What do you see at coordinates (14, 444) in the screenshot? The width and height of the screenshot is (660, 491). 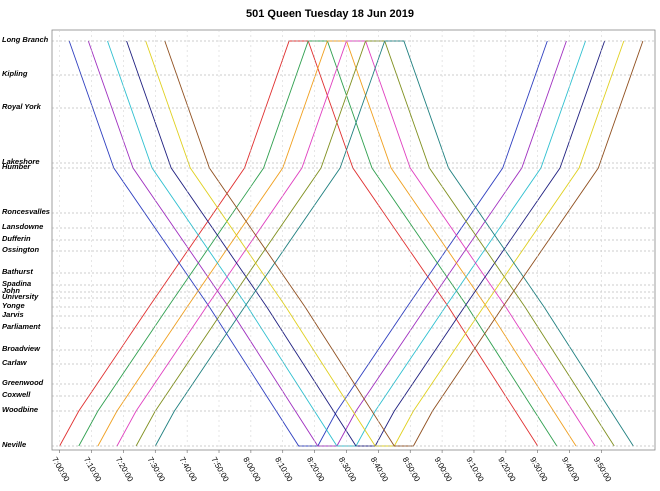 I see `y-tick-label: Neville` at bounding box center [14, 444].